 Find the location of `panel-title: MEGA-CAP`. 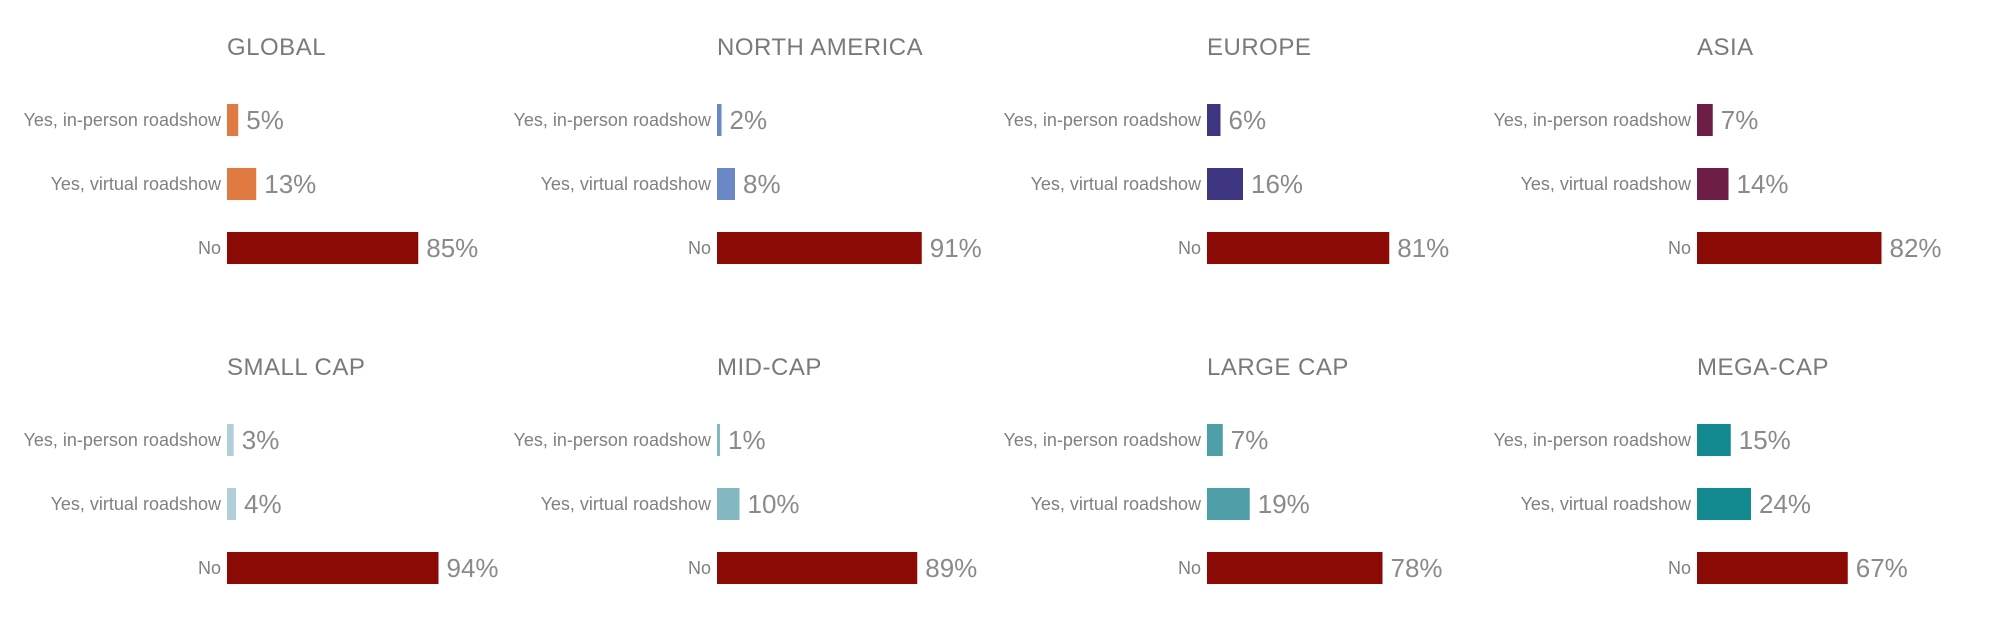

panel-title: MEGA-CAP is located at coordinates (1763, 367).